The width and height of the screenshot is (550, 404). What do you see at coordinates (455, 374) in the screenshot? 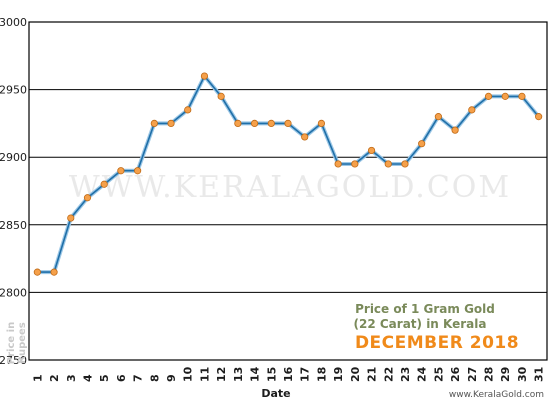
I see `x-tick-label: 26` at bounding box center [455, 374].